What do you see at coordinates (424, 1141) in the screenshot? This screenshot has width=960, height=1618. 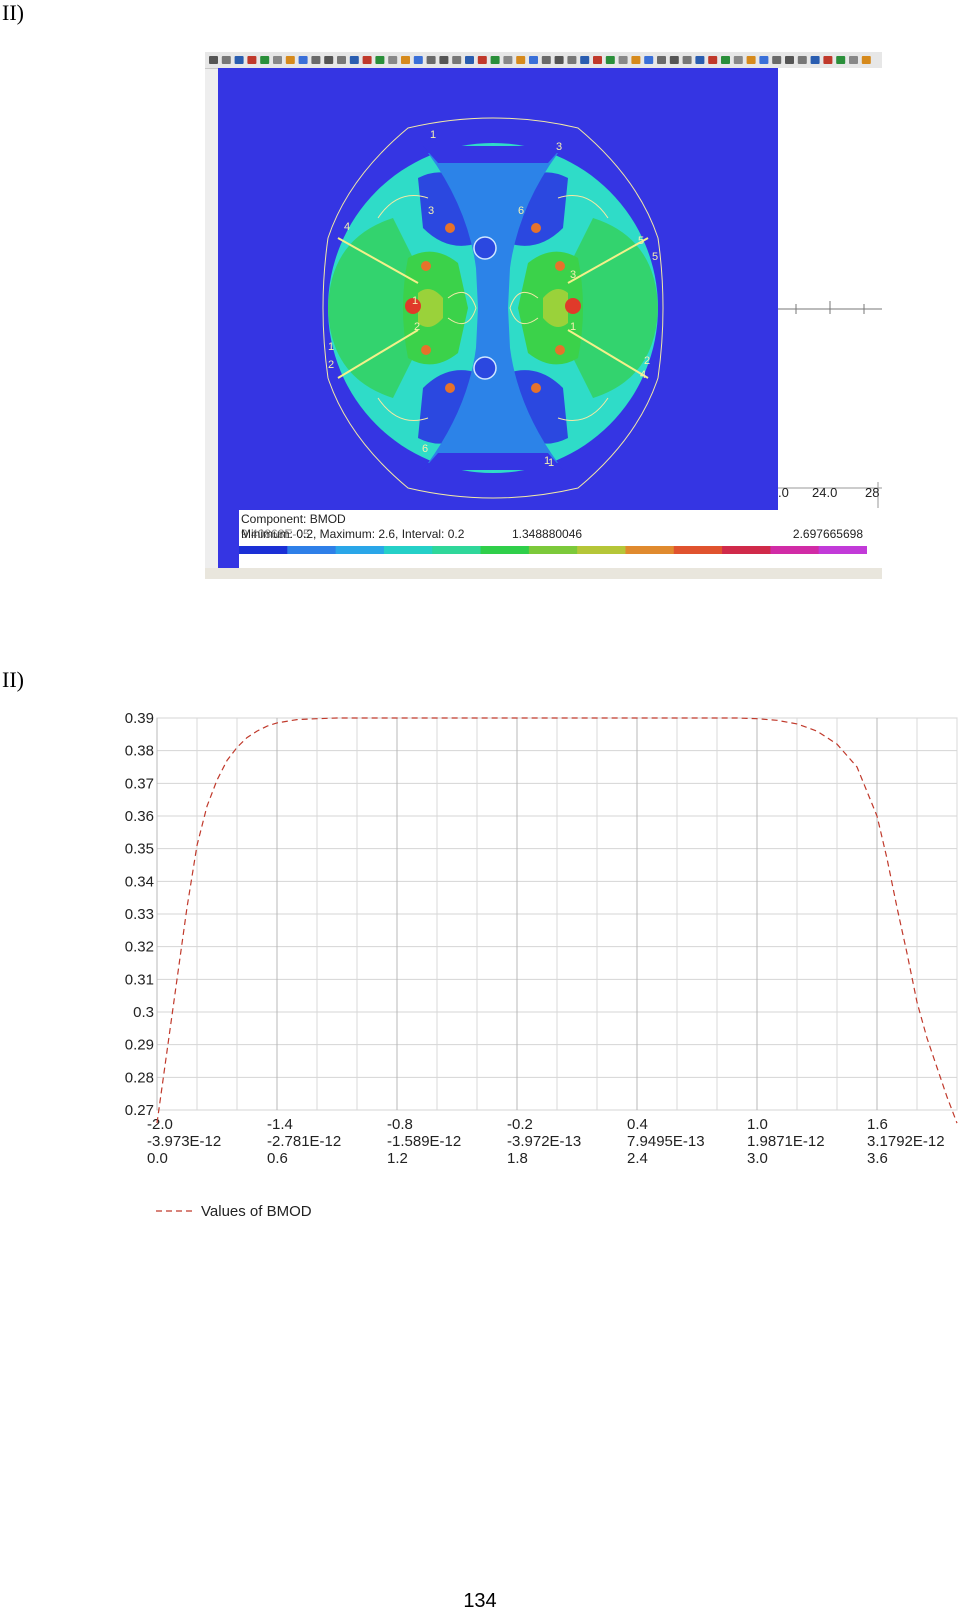 I see `x-tick-label: -1.589E-12` at bounding box center [424, 1141].